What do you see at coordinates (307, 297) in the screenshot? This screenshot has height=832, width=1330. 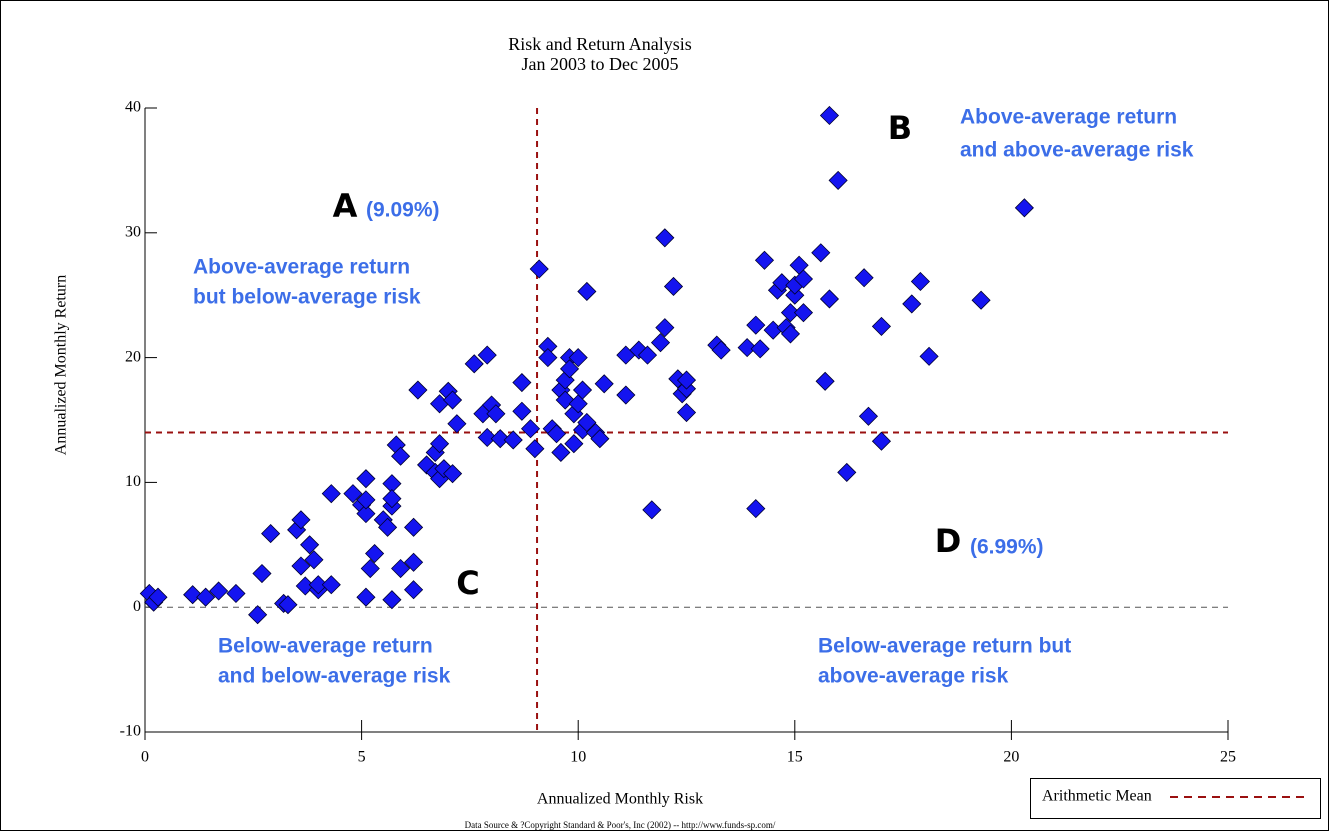 I see `quadrant-text: but below-average risk` at bounding box center [307, 297].